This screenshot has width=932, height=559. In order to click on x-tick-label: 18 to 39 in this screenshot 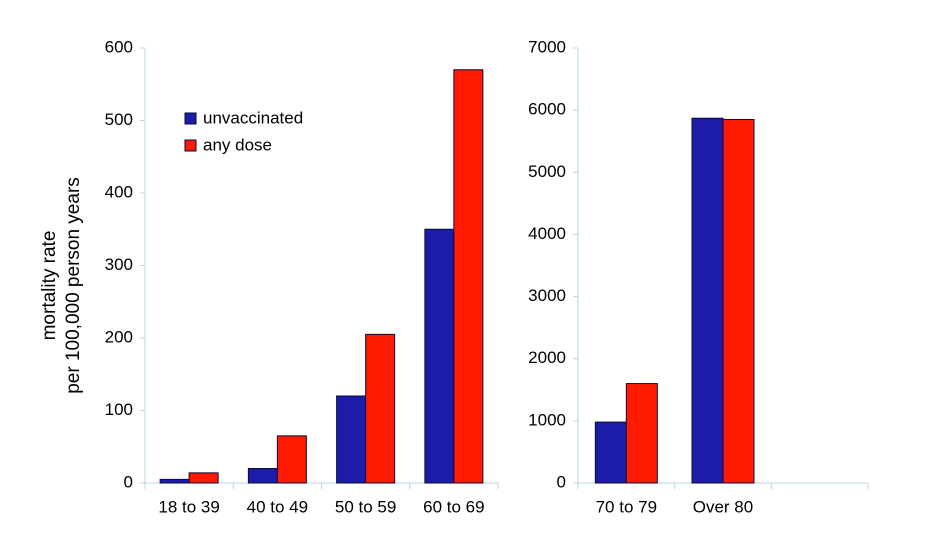, I will do `click(188, 506)`.